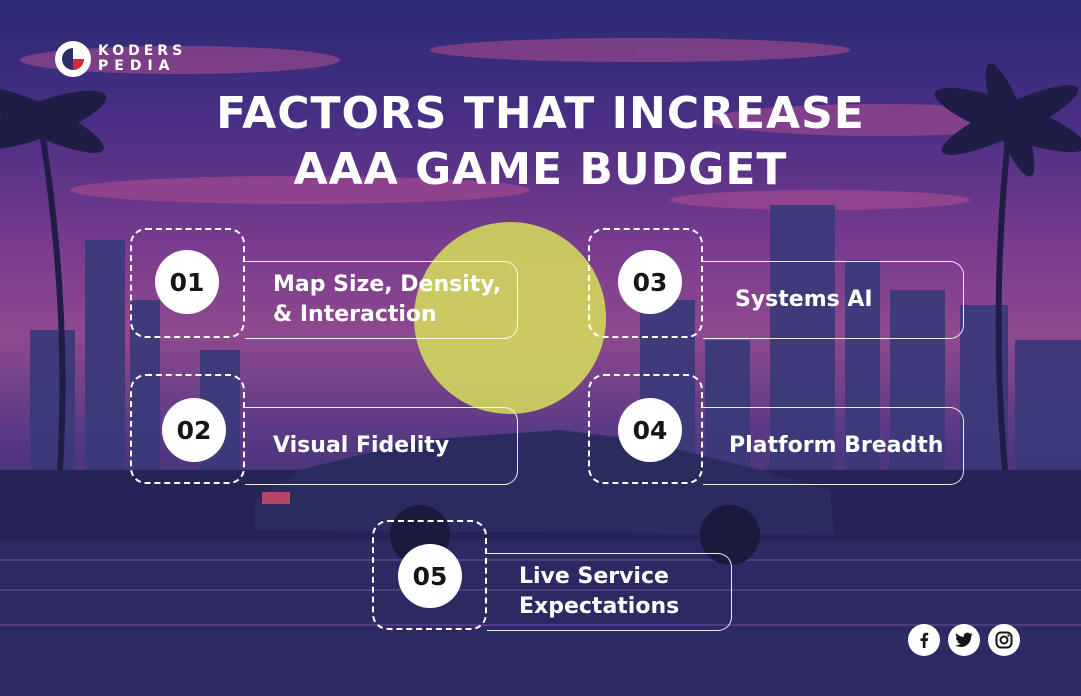  I want to click on brand-wordmark: KODERS PEDIA, so click(142, 59).